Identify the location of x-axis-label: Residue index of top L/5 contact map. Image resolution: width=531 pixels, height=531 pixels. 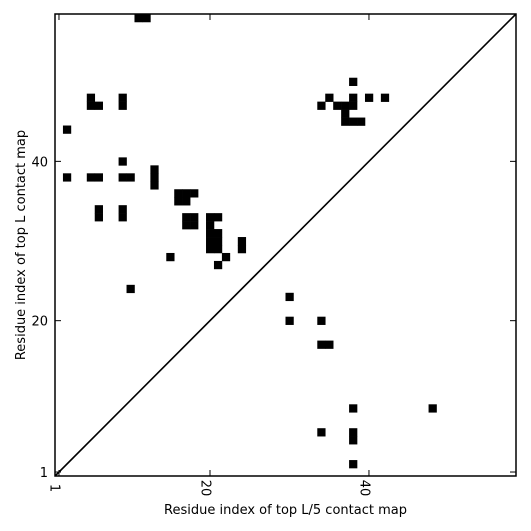
(285, 510).